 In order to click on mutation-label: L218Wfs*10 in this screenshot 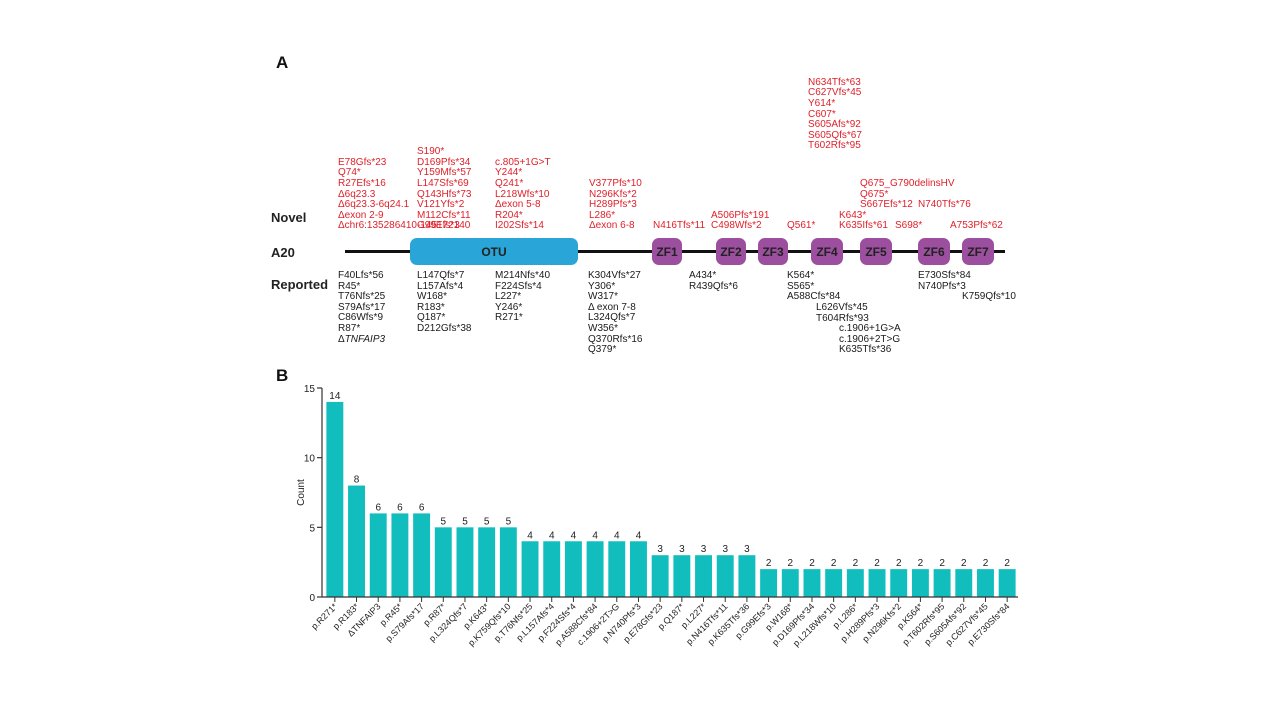, I will do `click(522, 194)`.